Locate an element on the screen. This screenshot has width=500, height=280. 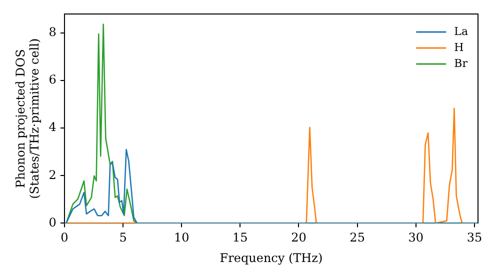
legend-label: Br is located at coordinates (461, 63).